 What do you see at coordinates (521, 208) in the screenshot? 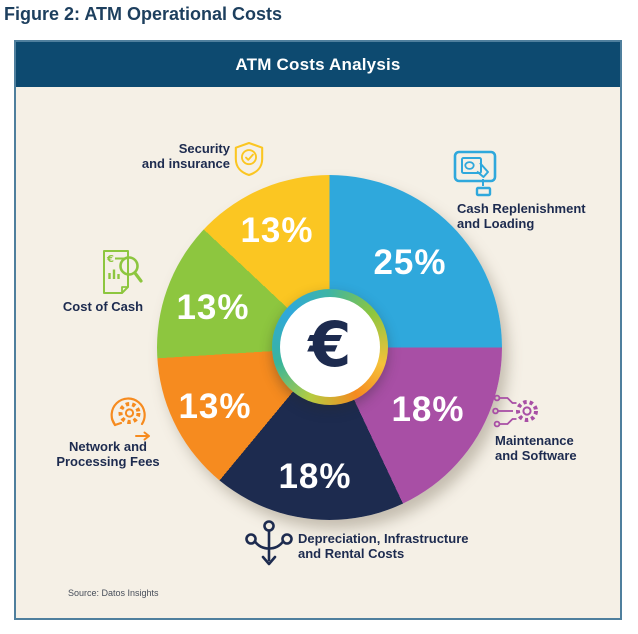
I see `label-line: Cash Replenishment` at bounding box center [521, 208].